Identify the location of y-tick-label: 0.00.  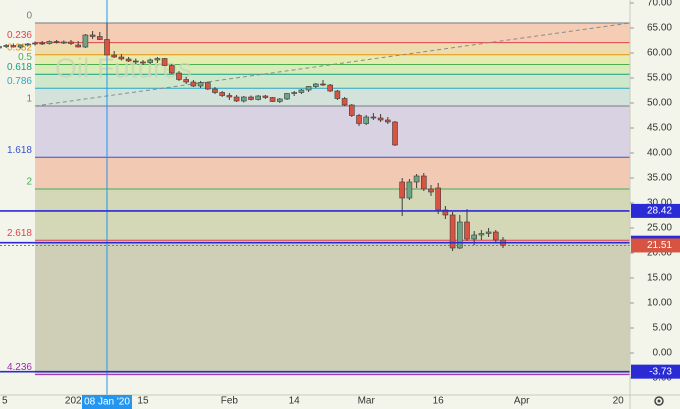
(663, 353).